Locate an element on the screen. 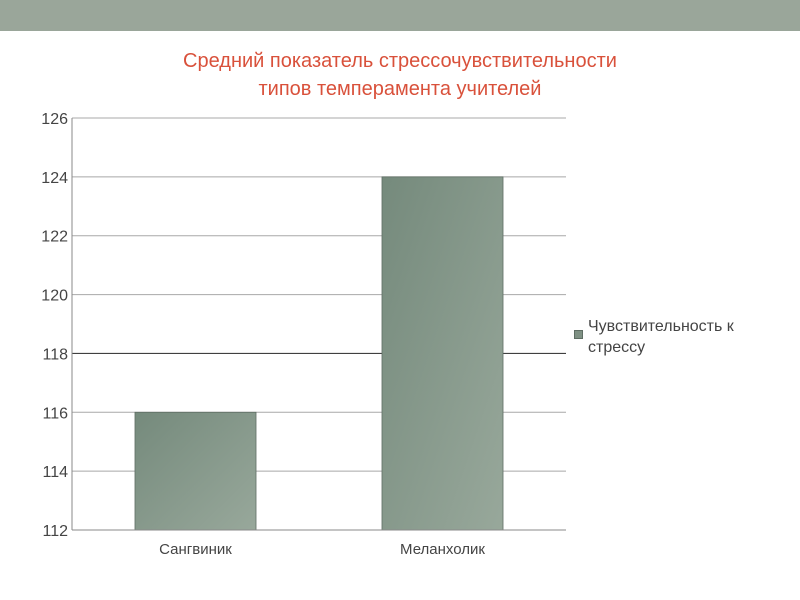 The image size is (800, 600). y-tick-label-122: 122 is located at coordinates (54, 237).